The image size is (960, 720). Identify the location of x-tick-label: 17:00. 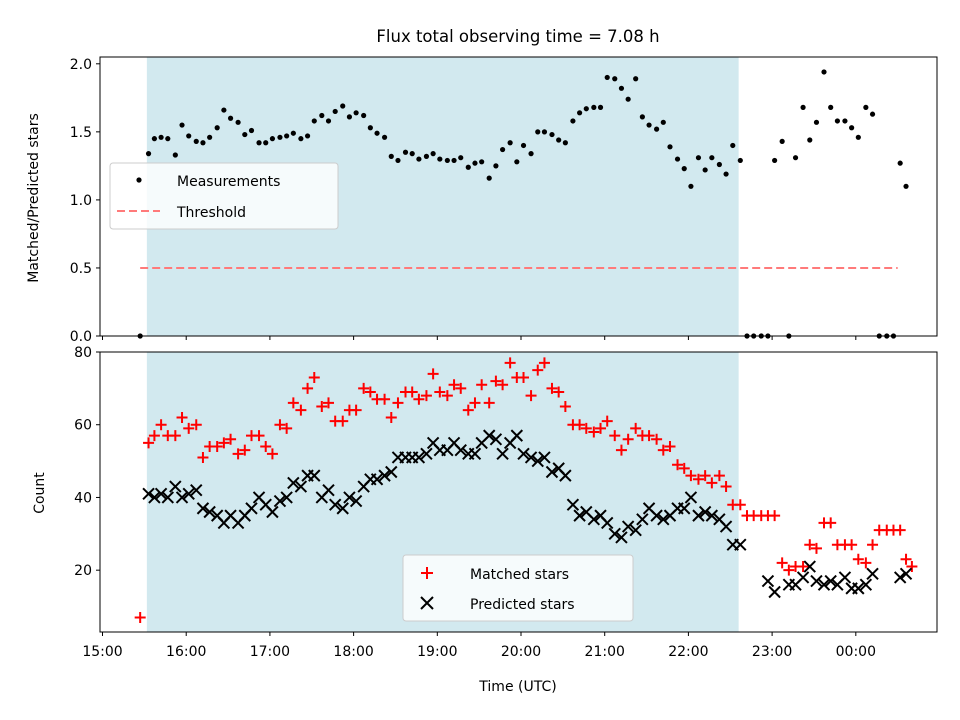
(270, 652).